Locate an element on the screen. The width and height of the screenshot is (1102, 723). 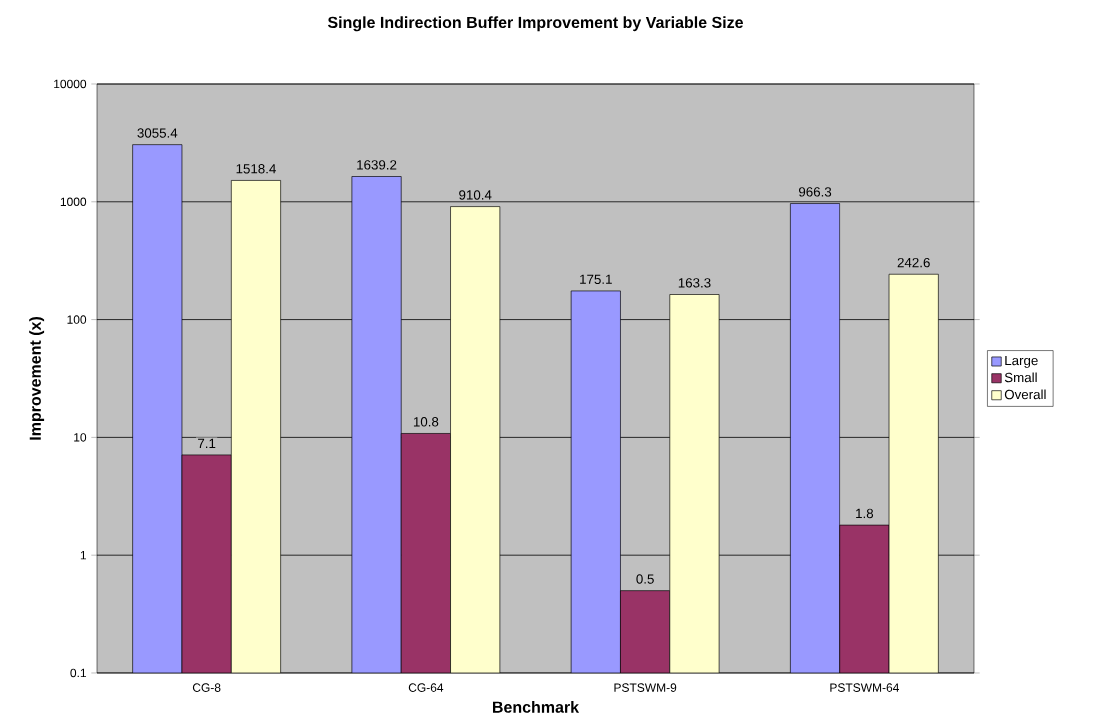
legend-label: Overall is located at coordinates (1025, 394).